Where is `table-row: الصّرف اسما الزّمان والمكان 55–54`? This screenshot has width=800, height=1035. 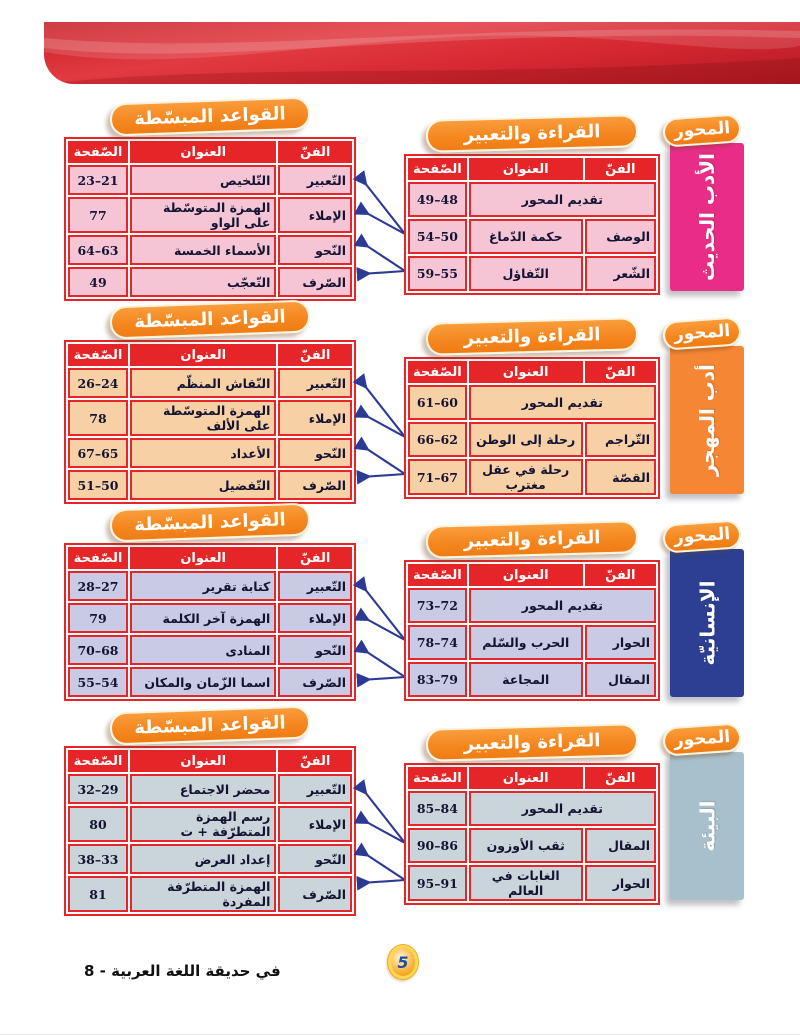
table-row: الصّرف اسما الزّمان والمكان 55–54 is located at coordinates (210, 682).